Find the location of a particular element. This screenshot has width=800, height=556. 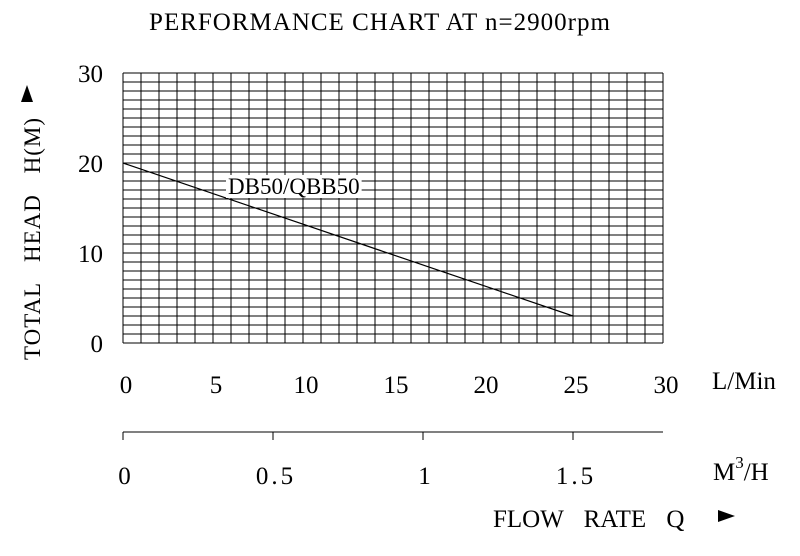

x-tick-label: 5 is located at coordinates (216, 385).